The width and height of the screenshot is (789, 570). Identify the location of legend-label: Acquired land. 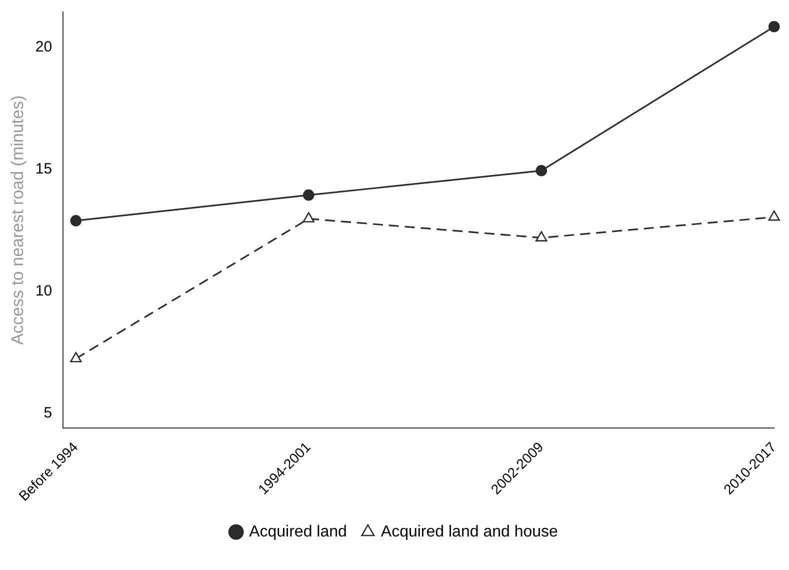
(298, 531).